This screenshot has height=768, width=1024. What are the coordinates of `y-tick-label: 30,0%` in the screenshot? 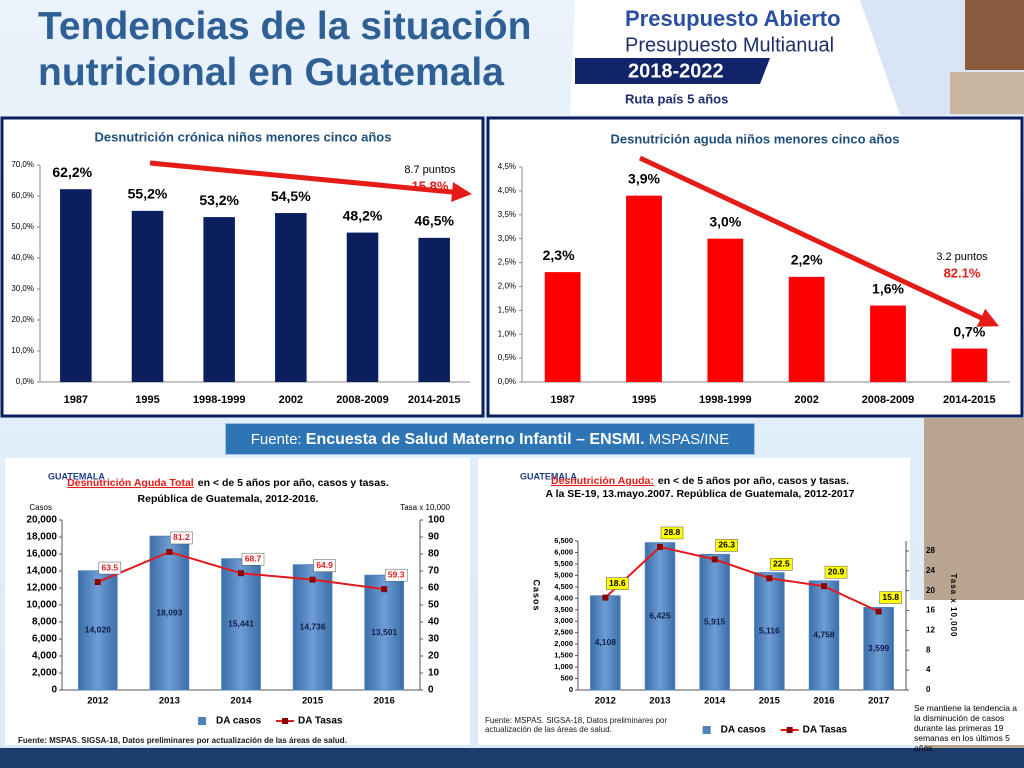 It's located at (22, 288).